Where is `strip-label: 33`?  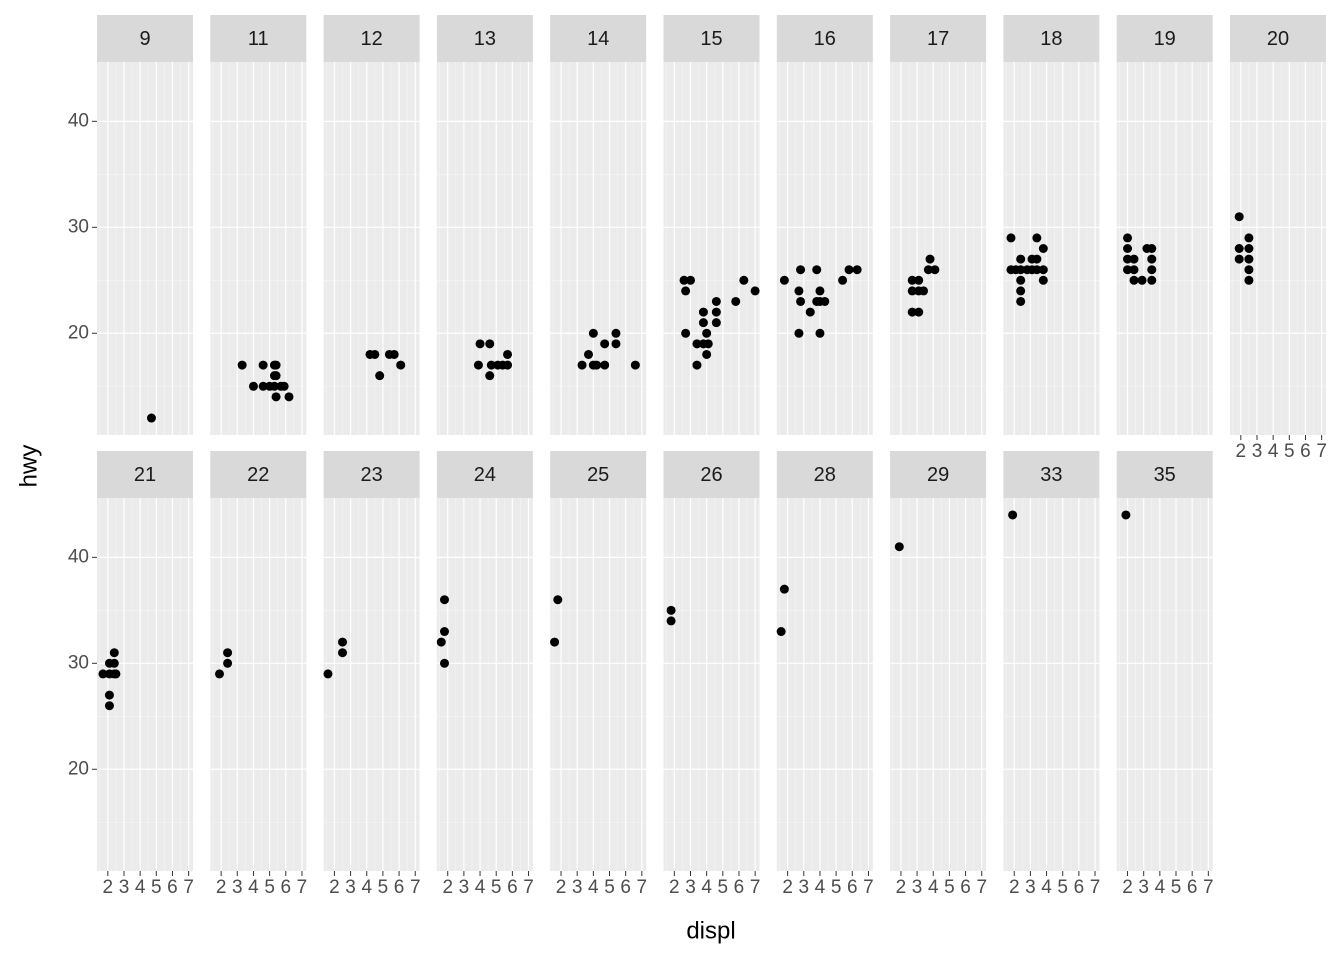 strip-label: 33 is located at coordinates (1051, 475).